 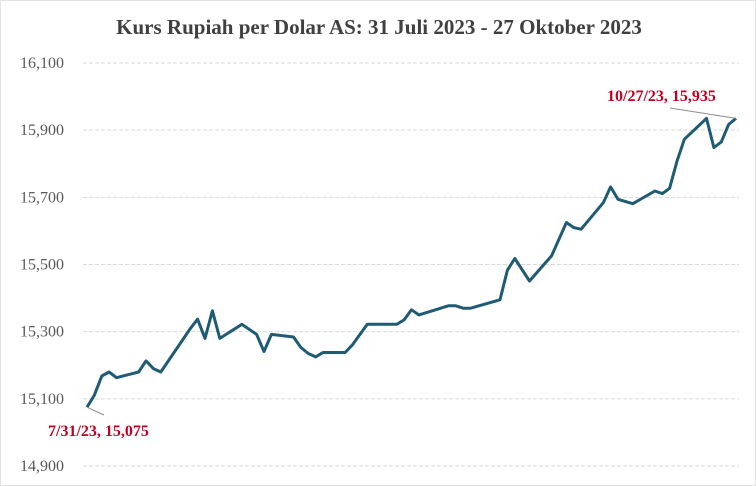 I want to click on y-tick-label: 15,100, so click(x=42, y=399).